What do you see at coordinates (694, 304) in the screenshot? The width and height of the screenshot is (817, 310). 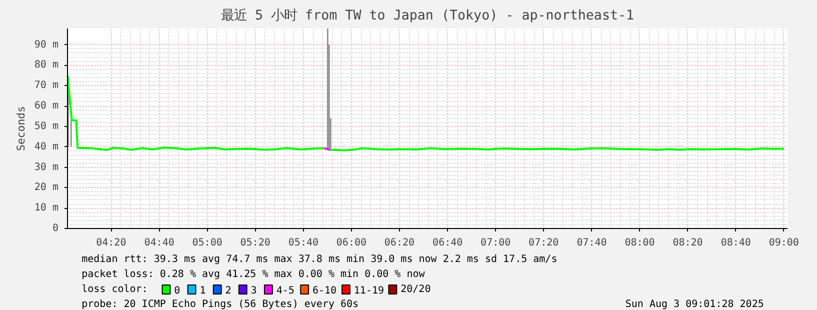 I see `text: Sun Aug 3 09:01:28 2025` at bounding box center [694, 304].